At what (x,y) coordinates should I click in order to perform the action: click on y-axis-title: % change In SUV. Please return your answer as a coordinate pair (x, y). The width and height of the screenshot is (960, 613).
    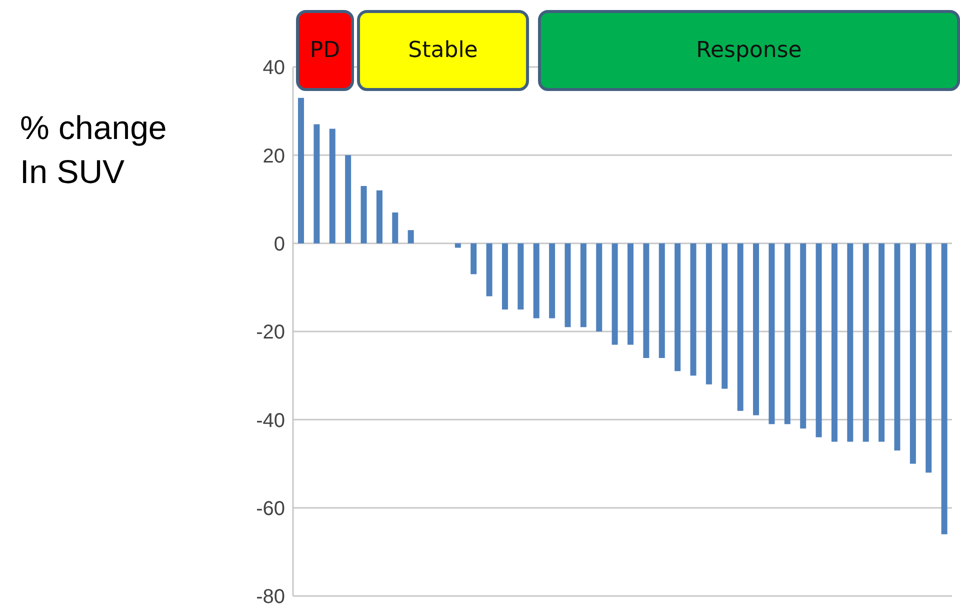
    Looking at the image, I should click on (94, 150).